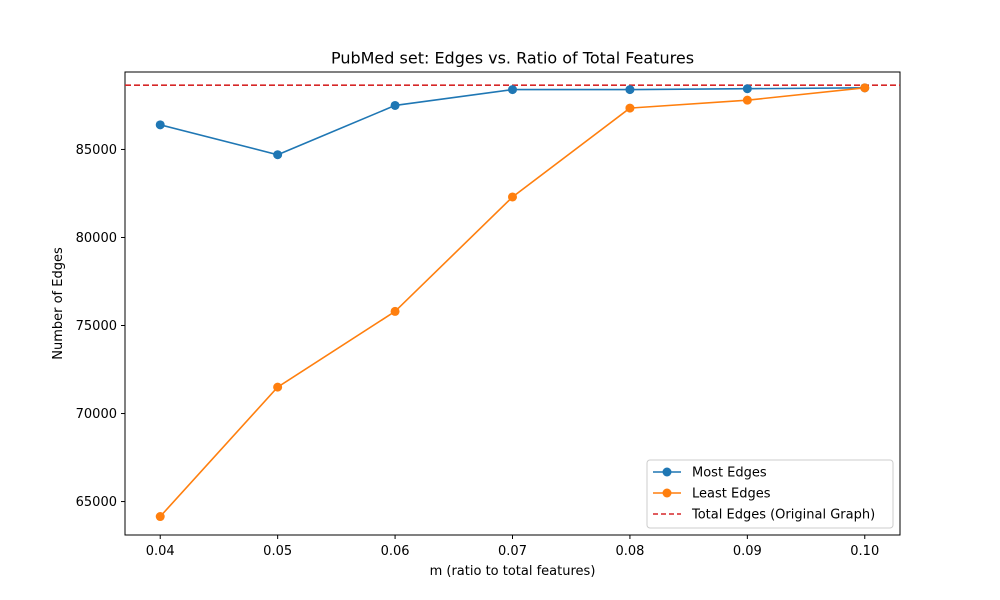 The width and height of the screenshot is (1000, 600). What do you see at coordinates (96, 414) in the screenshot?
I see `y-tick-label: 70000` at bounding box center [96, 414].